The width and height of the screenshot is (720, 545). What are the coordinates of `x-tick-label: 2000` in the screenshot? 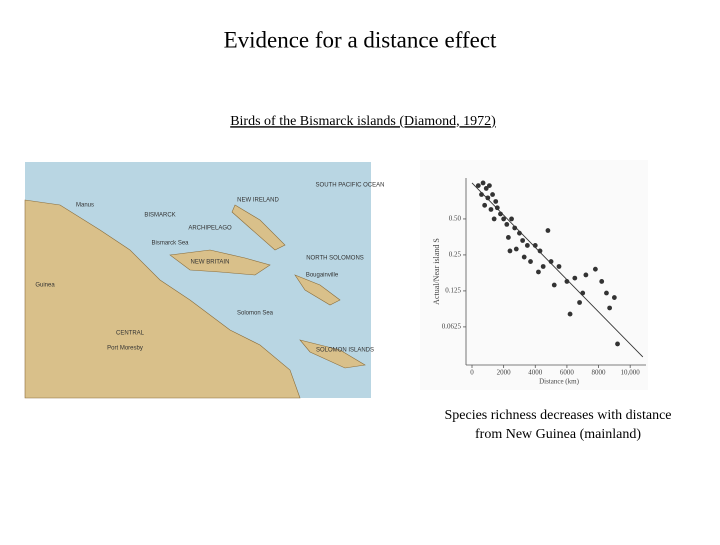 It's located at (504, 373).